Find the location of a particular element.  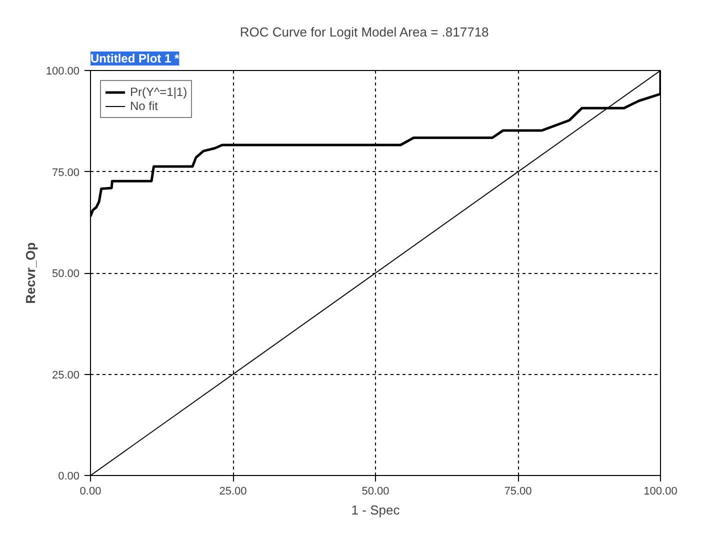

text: Untitled Plot 1 * is located at coordinates (135, 59).